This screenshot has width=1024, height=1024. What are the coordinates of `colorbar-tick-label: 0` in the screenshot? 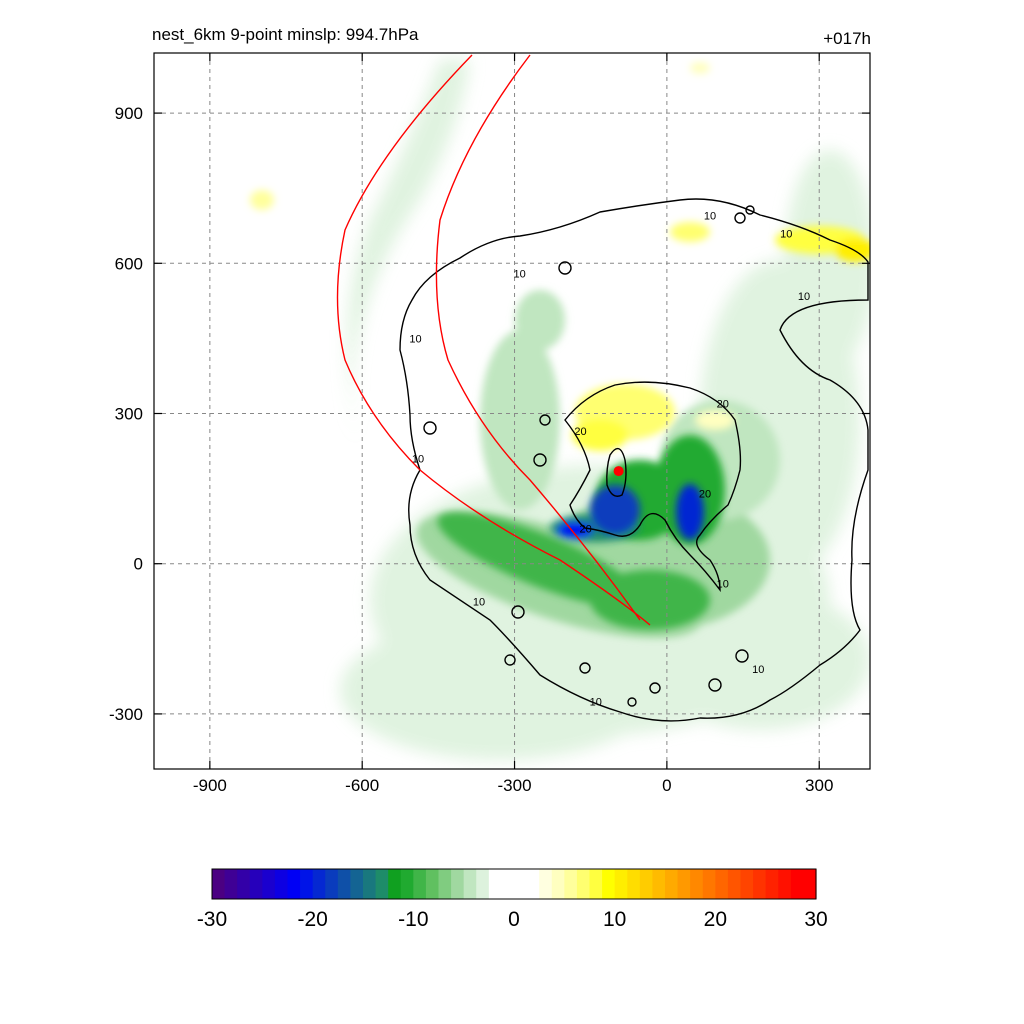 It's located at (514, 919).